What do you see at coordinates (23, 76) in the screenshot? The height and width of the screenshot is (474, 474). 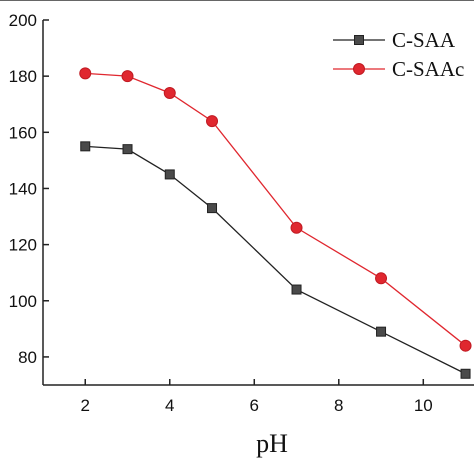 I see `y-tick-label: 180` at bounding box center [23, 76].